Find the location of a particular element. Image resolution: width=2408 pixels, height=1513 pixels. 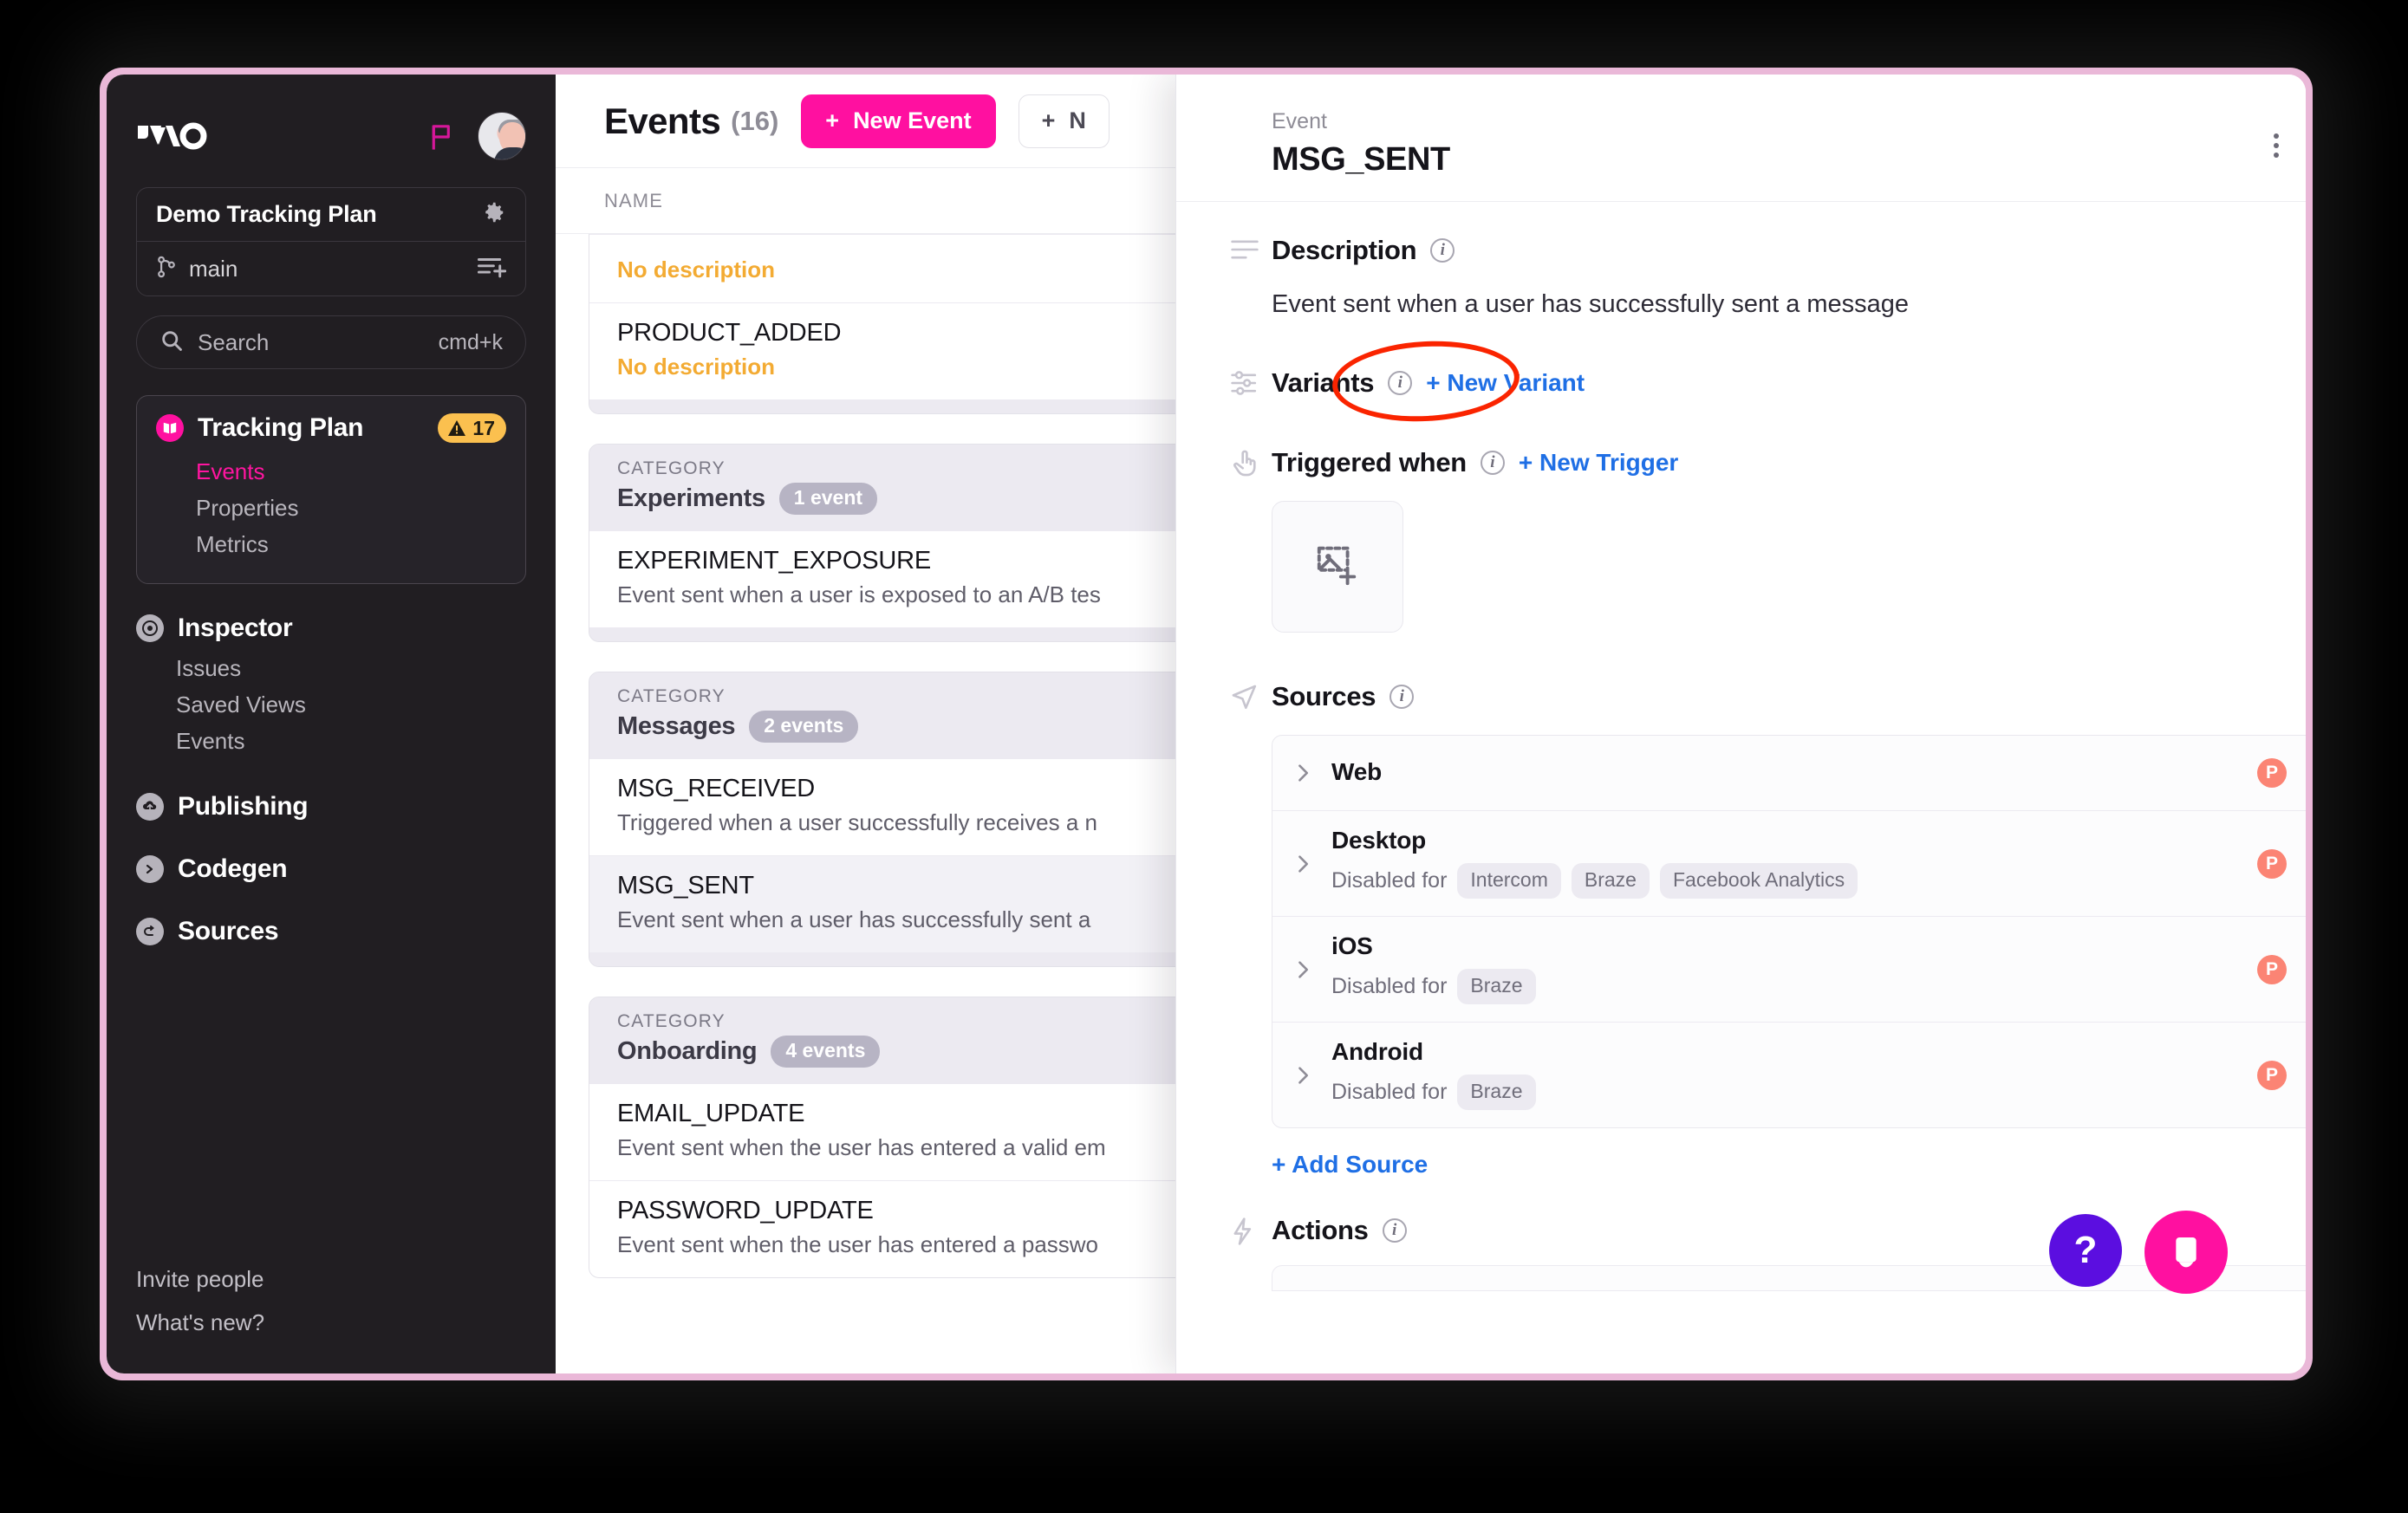

sidebar-item-inspector-events: Events is located at coordinates (210, 741).